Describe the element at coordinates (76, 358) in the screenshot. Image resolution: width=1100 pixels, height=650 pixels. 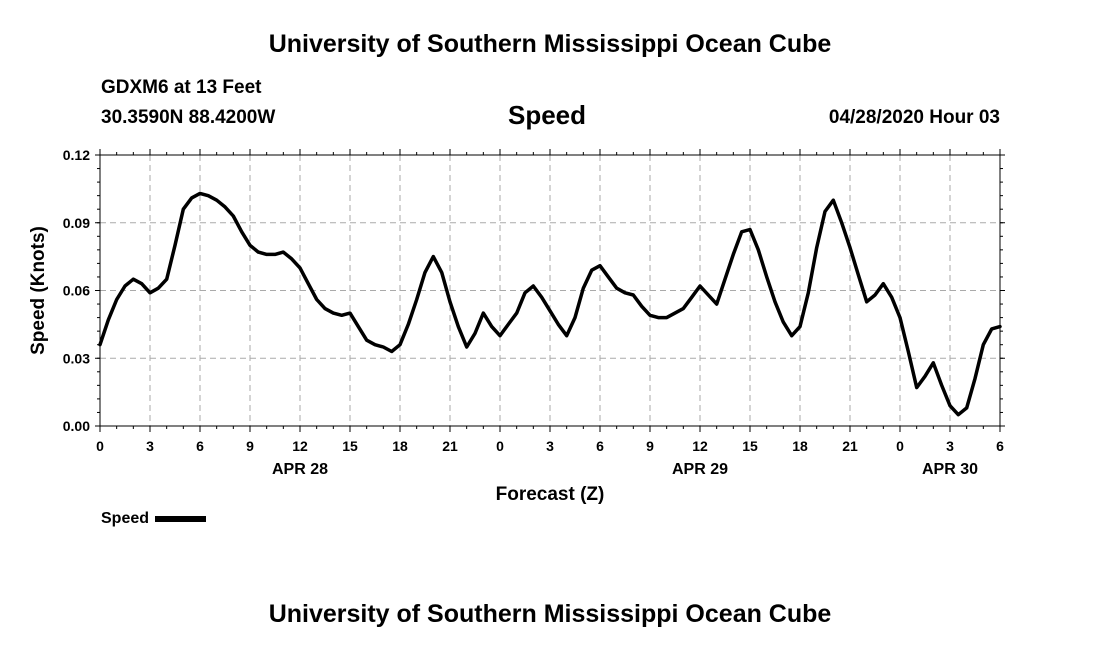
I see `y-tick-label: 0.03` at that location.